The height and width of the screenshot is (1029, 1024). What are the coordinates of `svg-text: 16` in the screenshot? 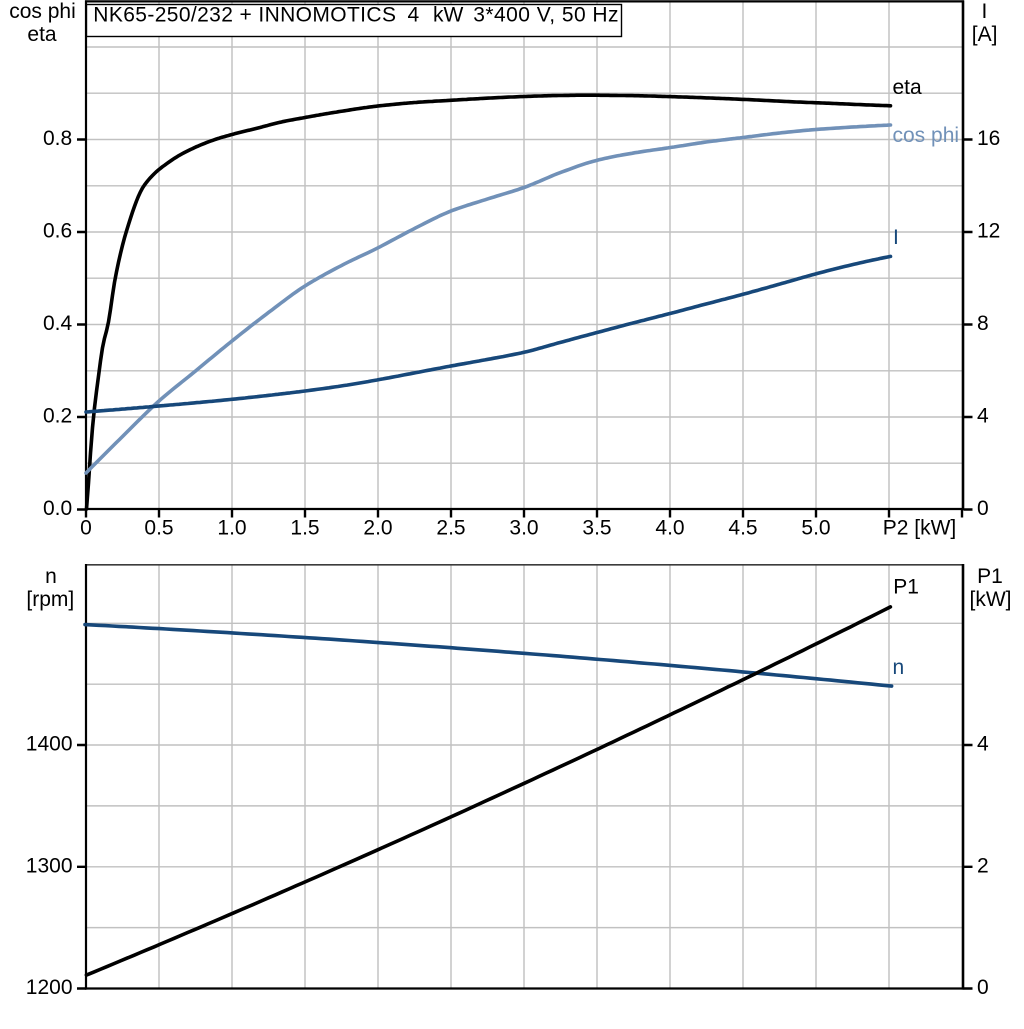 It's located at (988, 138).